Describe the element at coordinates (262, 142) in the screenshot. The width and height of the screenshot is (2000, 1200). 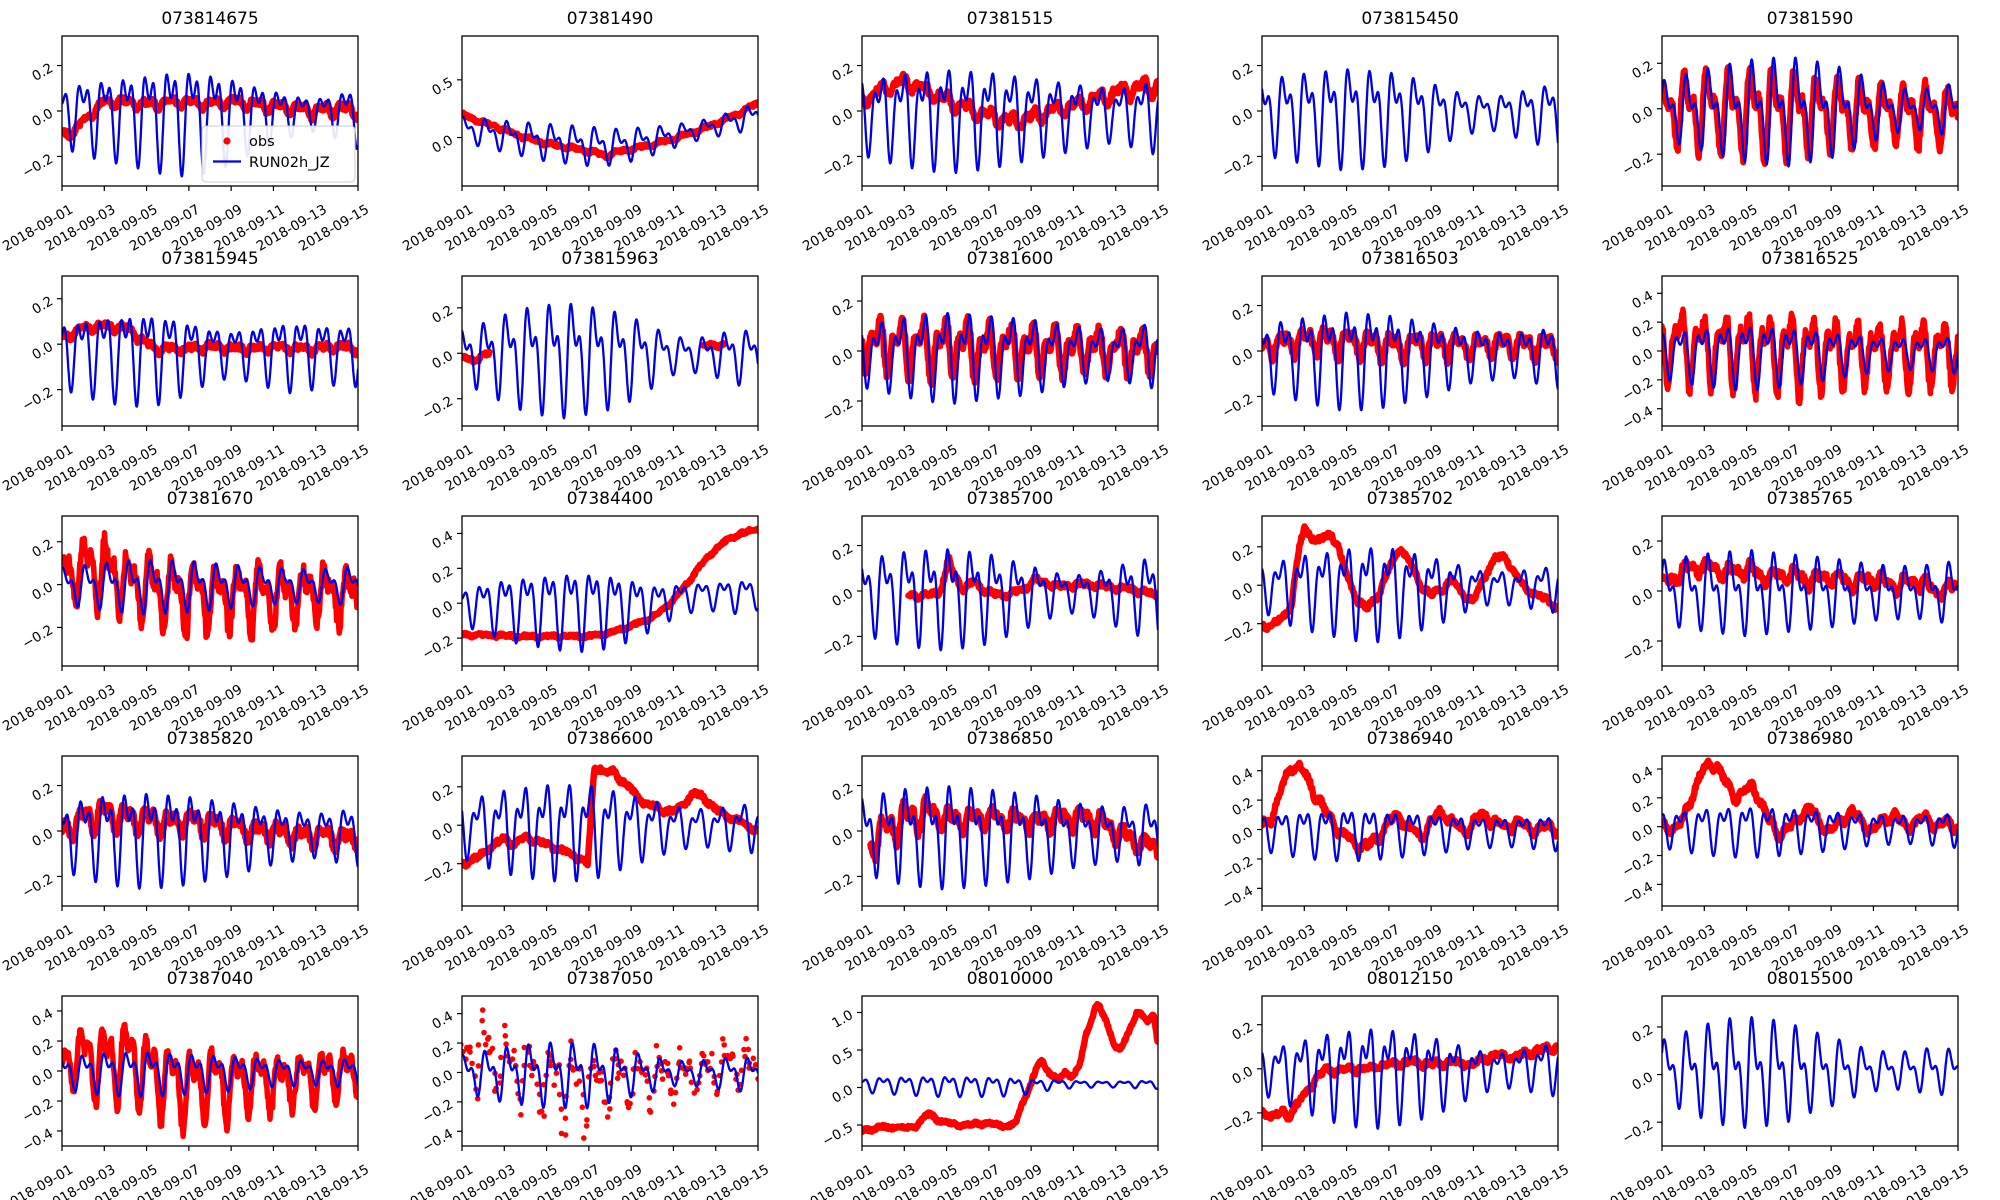
I see `legend-obs-label: obs` at that location.